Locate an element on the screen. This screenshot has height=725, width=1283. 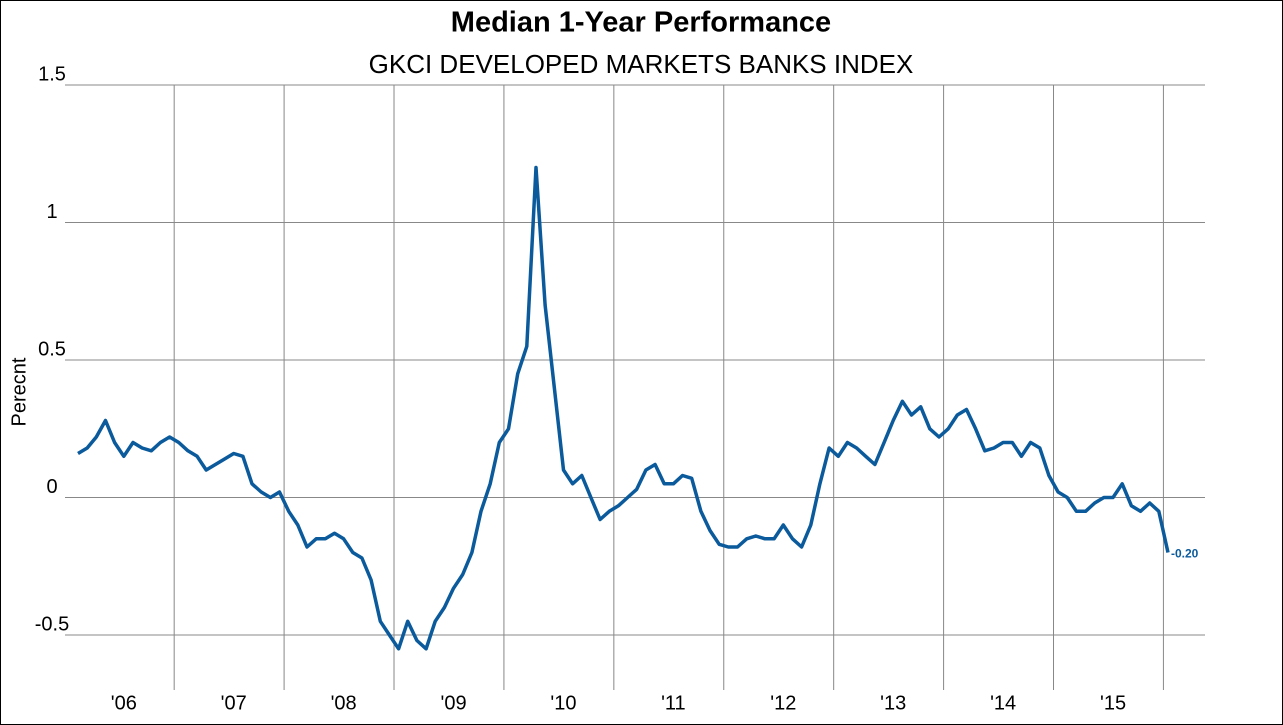
chart-subtitle: GKCI DEVELOPED MARKETS BANKS INDEX is located at coordinates (641, 64).